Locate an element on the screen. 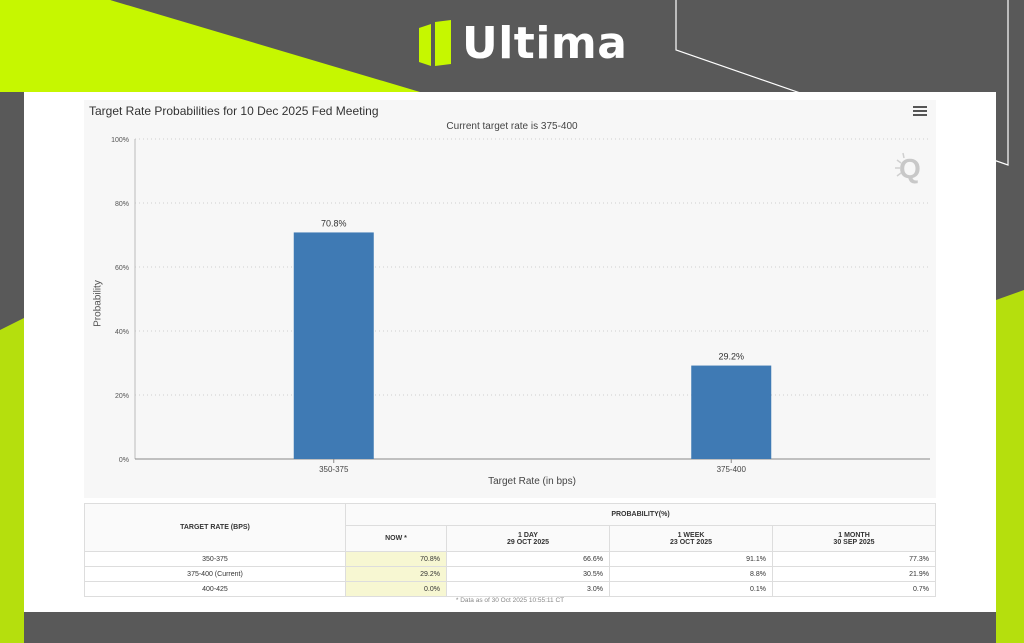 The image size is (1024, 643). rate-cell: 400-425 is located at coordinates (215, 589).